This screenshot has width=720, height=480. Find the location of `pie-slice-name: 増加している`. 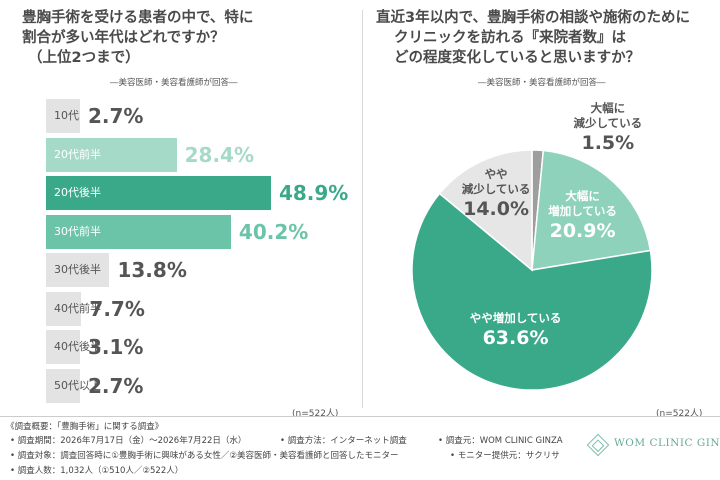

pie-slice-name: 増加している is located at coordinates (582, 210).